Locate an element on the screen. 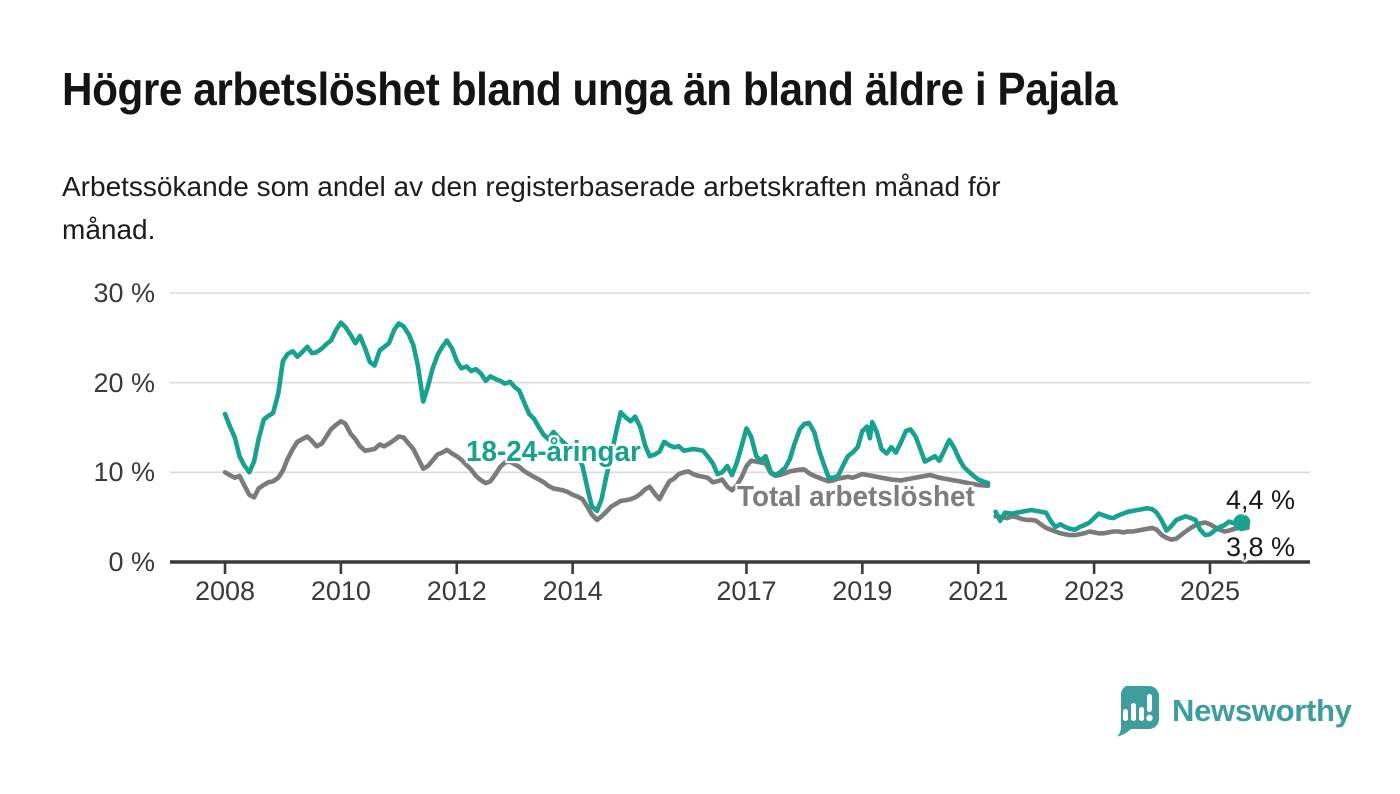  x-tick-label: 2019 is located at coordinates (862, 591).